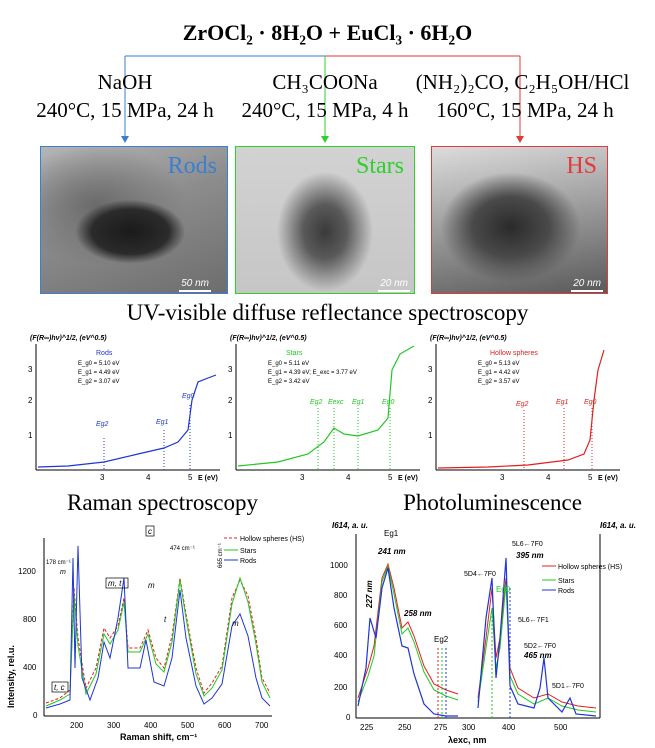  I want to click on raman-ytick-0: 0, so click(35, 715).